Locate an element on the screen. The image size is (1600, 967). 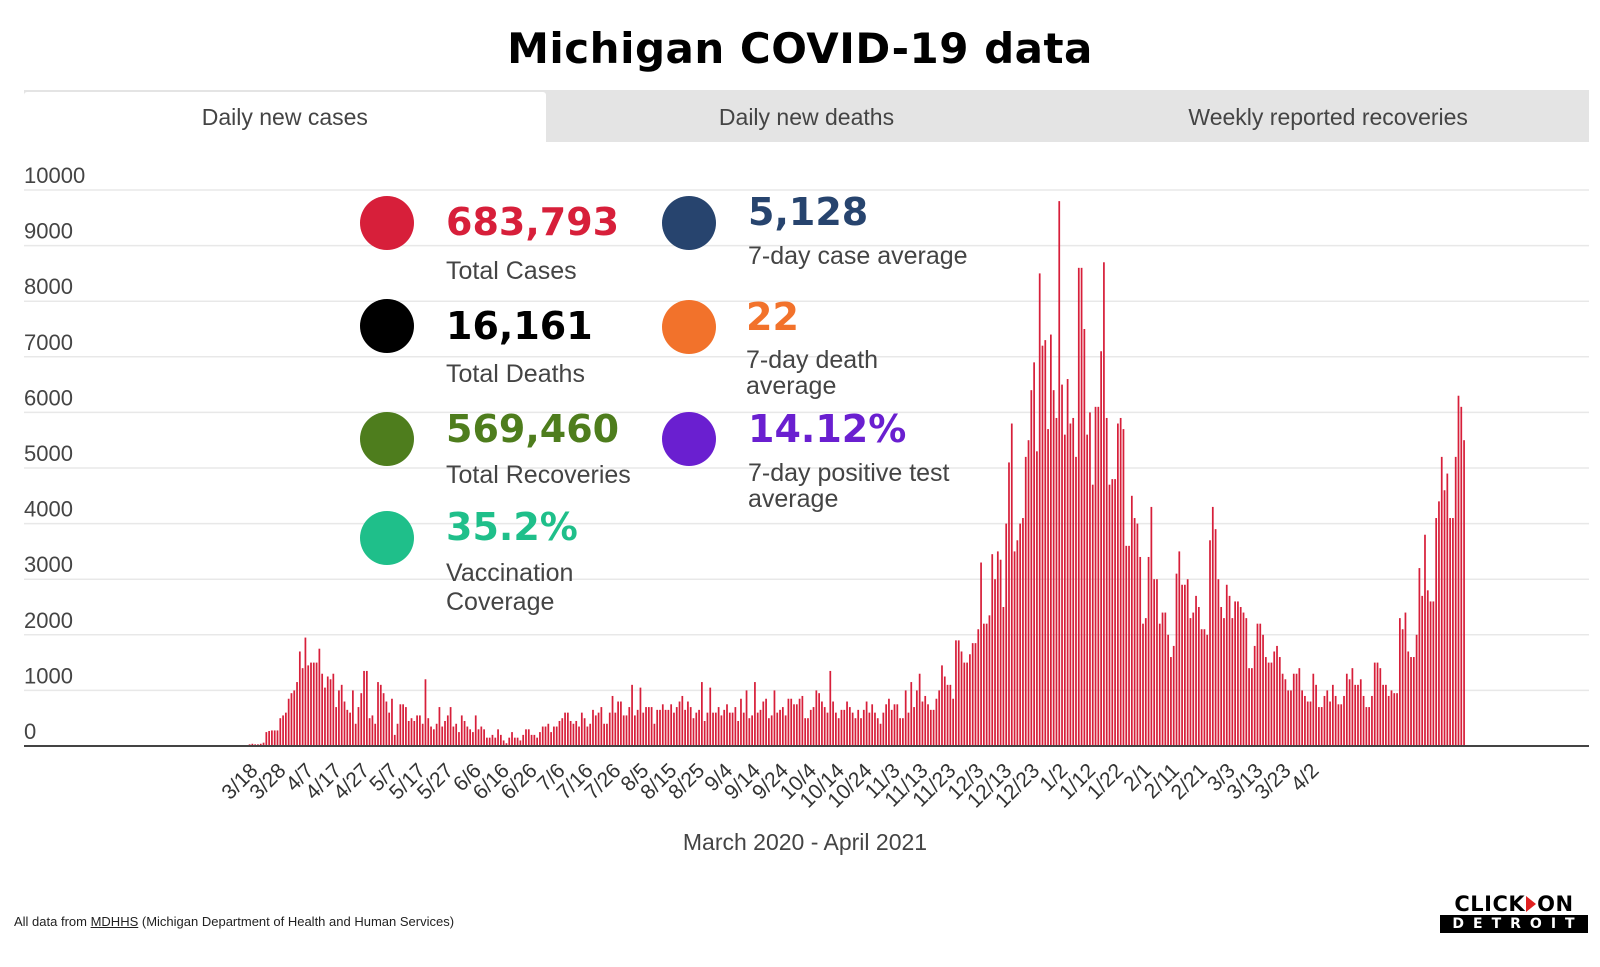
y-tick-label: 1000 is located at coordinates (48, 675).